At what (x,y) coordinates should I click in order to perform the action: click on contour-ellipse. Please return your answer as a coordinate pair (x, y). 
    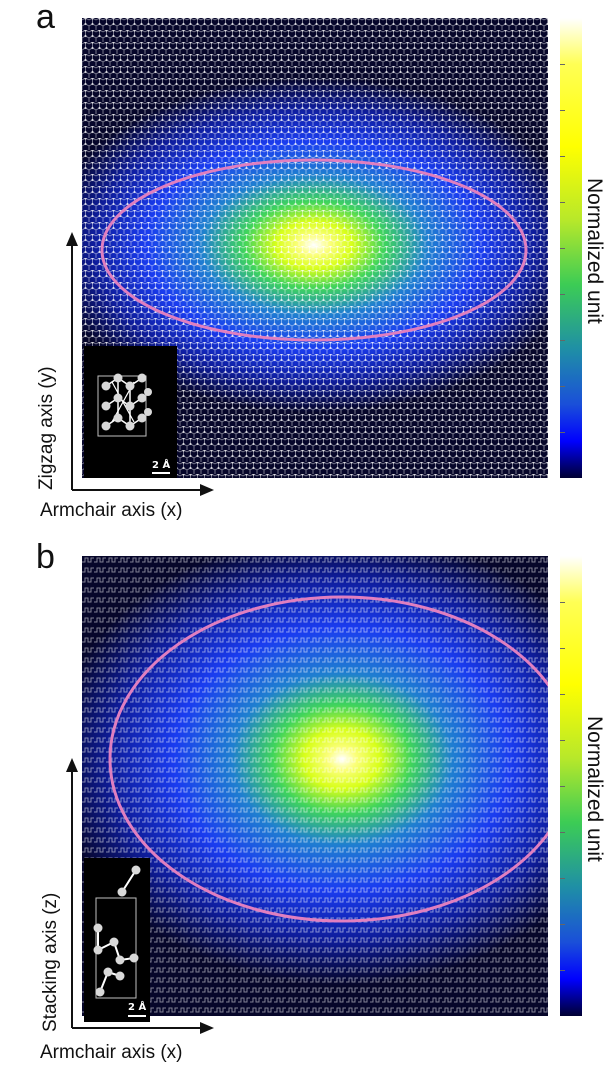
    Looking at the image, I should click on (314, 250).